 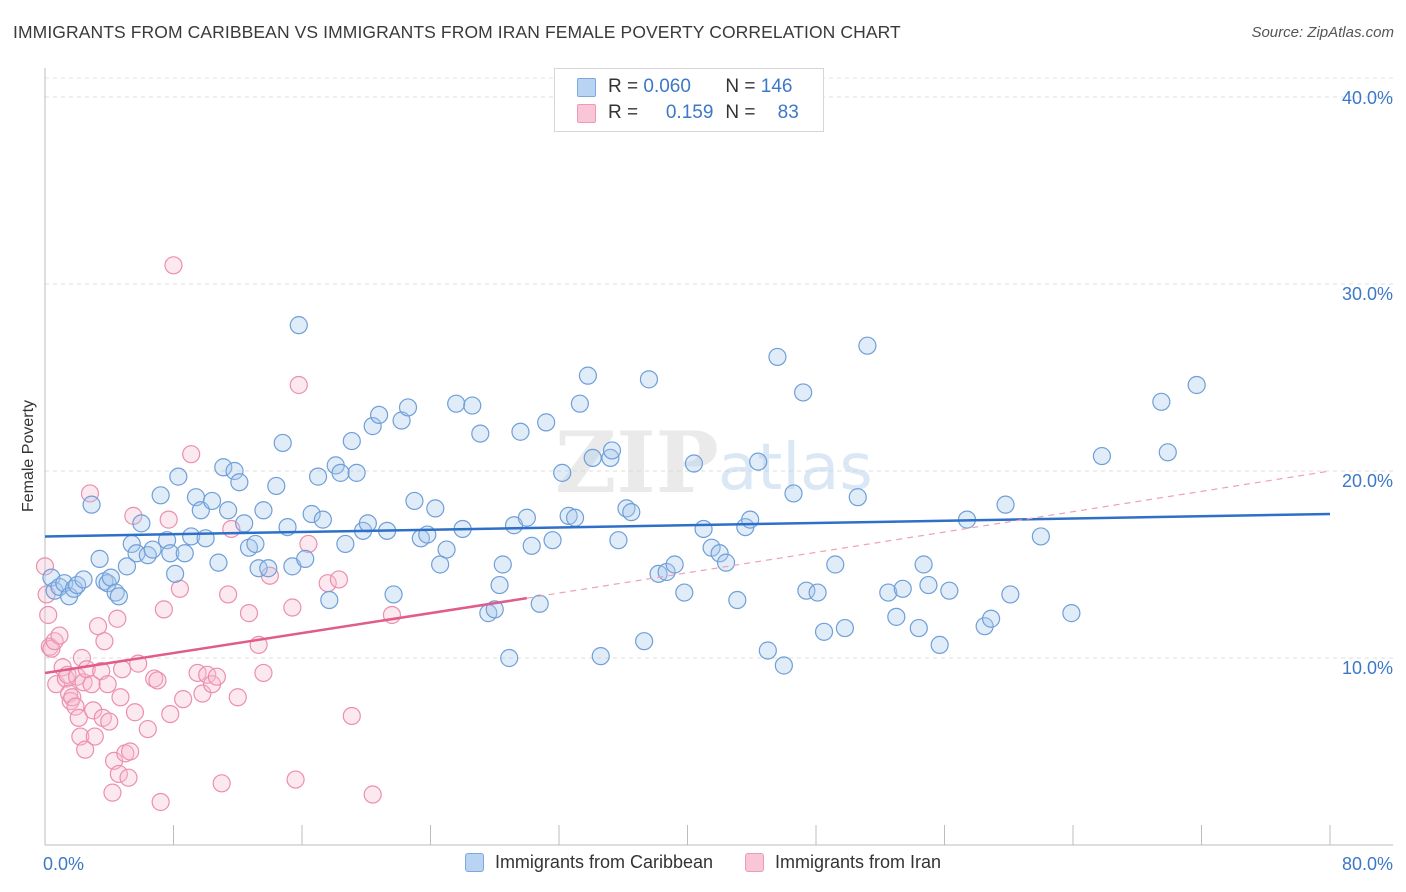 What do you see at coordinates (286, 635) in the screenshot?
I see `trend-line-iran` at bounding box center [286, 635].